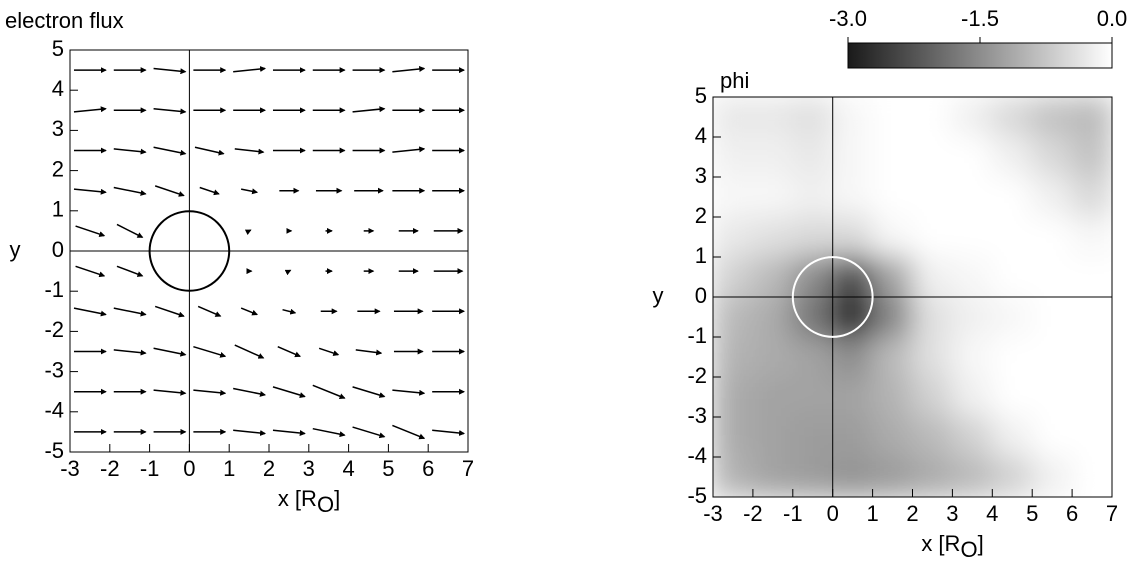 The width and height of the screenshot is (1144, 566). What do you see at coordinates (734, 80) in the screenshot?
I see `chart-title: phi` at bounding box center [734, 80].